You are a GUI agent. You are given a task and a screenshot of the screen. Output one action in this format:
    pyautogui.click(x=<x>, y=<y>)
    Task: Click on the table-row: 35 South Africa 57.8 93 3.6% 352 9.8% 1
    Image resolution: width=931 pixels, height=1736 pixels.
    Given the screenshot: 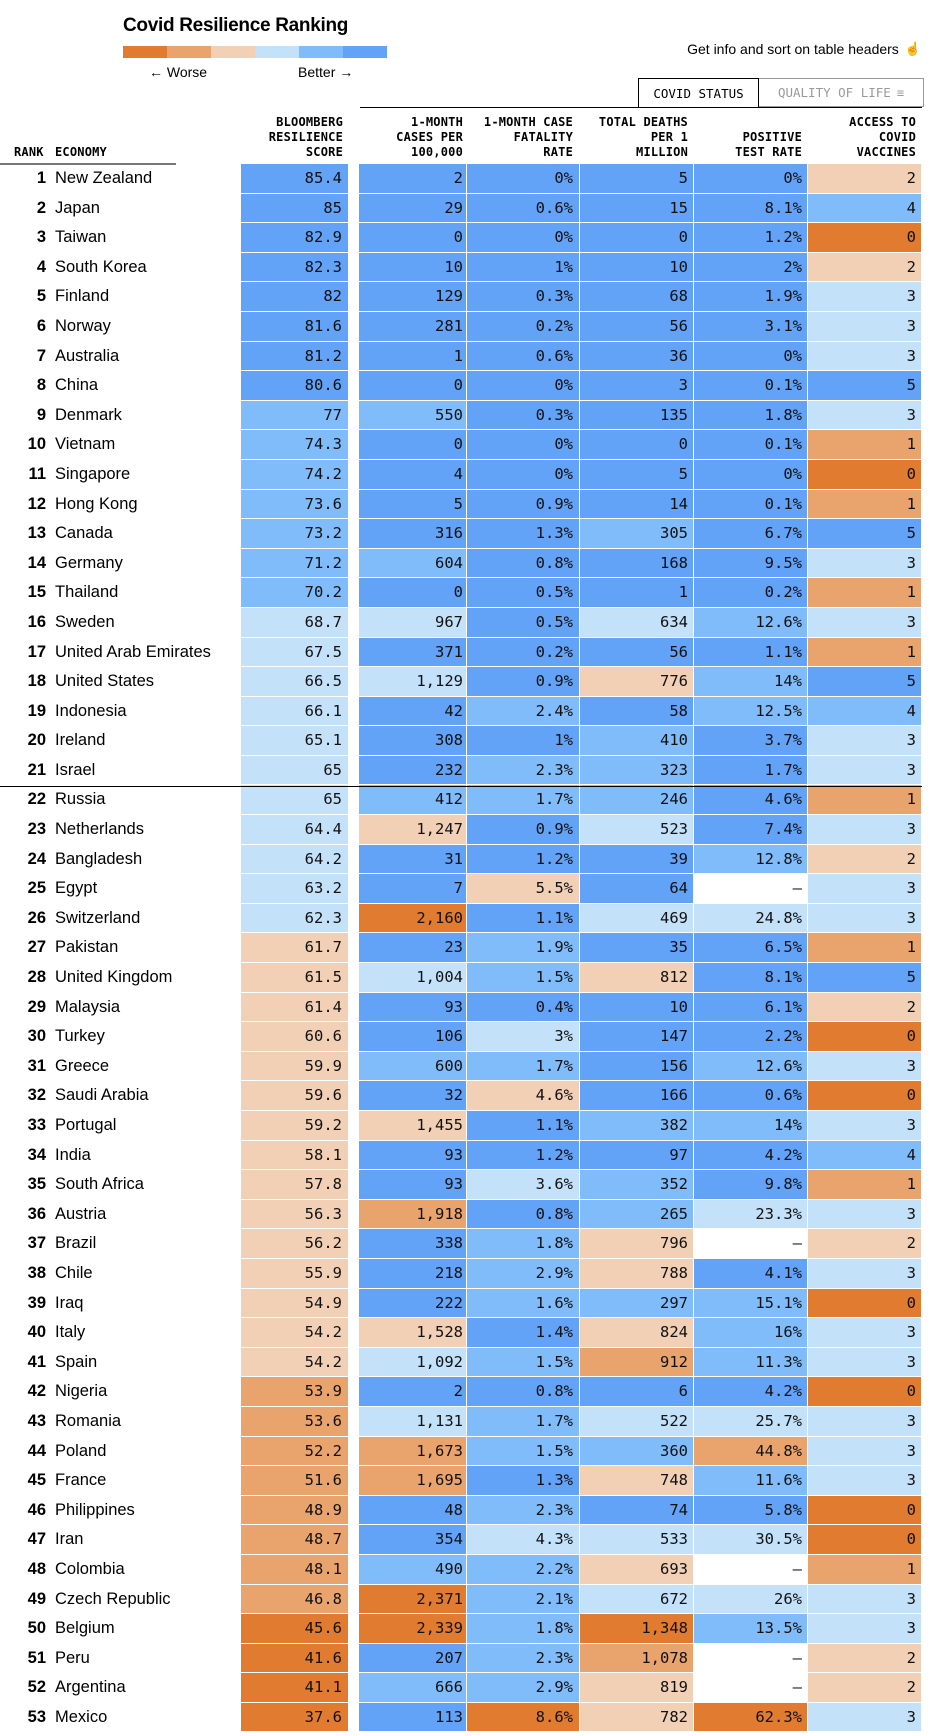 What is the action you would take?
    pyautogui.click(x=465, y=1185)
    